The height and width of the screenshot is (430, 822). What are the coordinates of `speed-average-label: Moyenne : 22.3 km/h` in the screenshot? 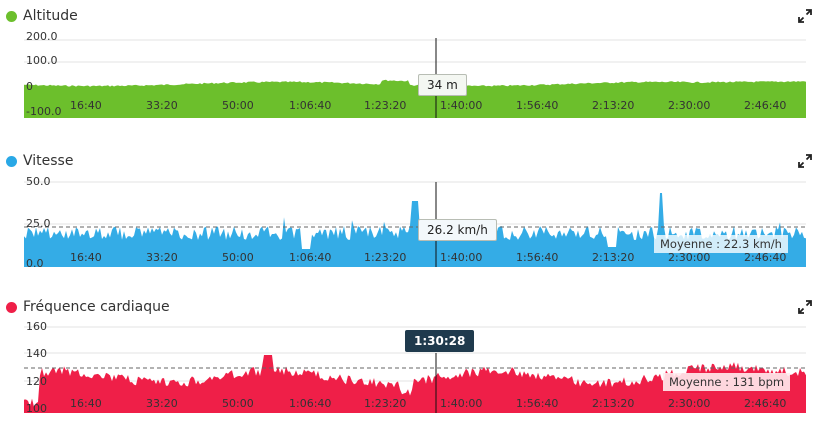 It's located at (721, 244).